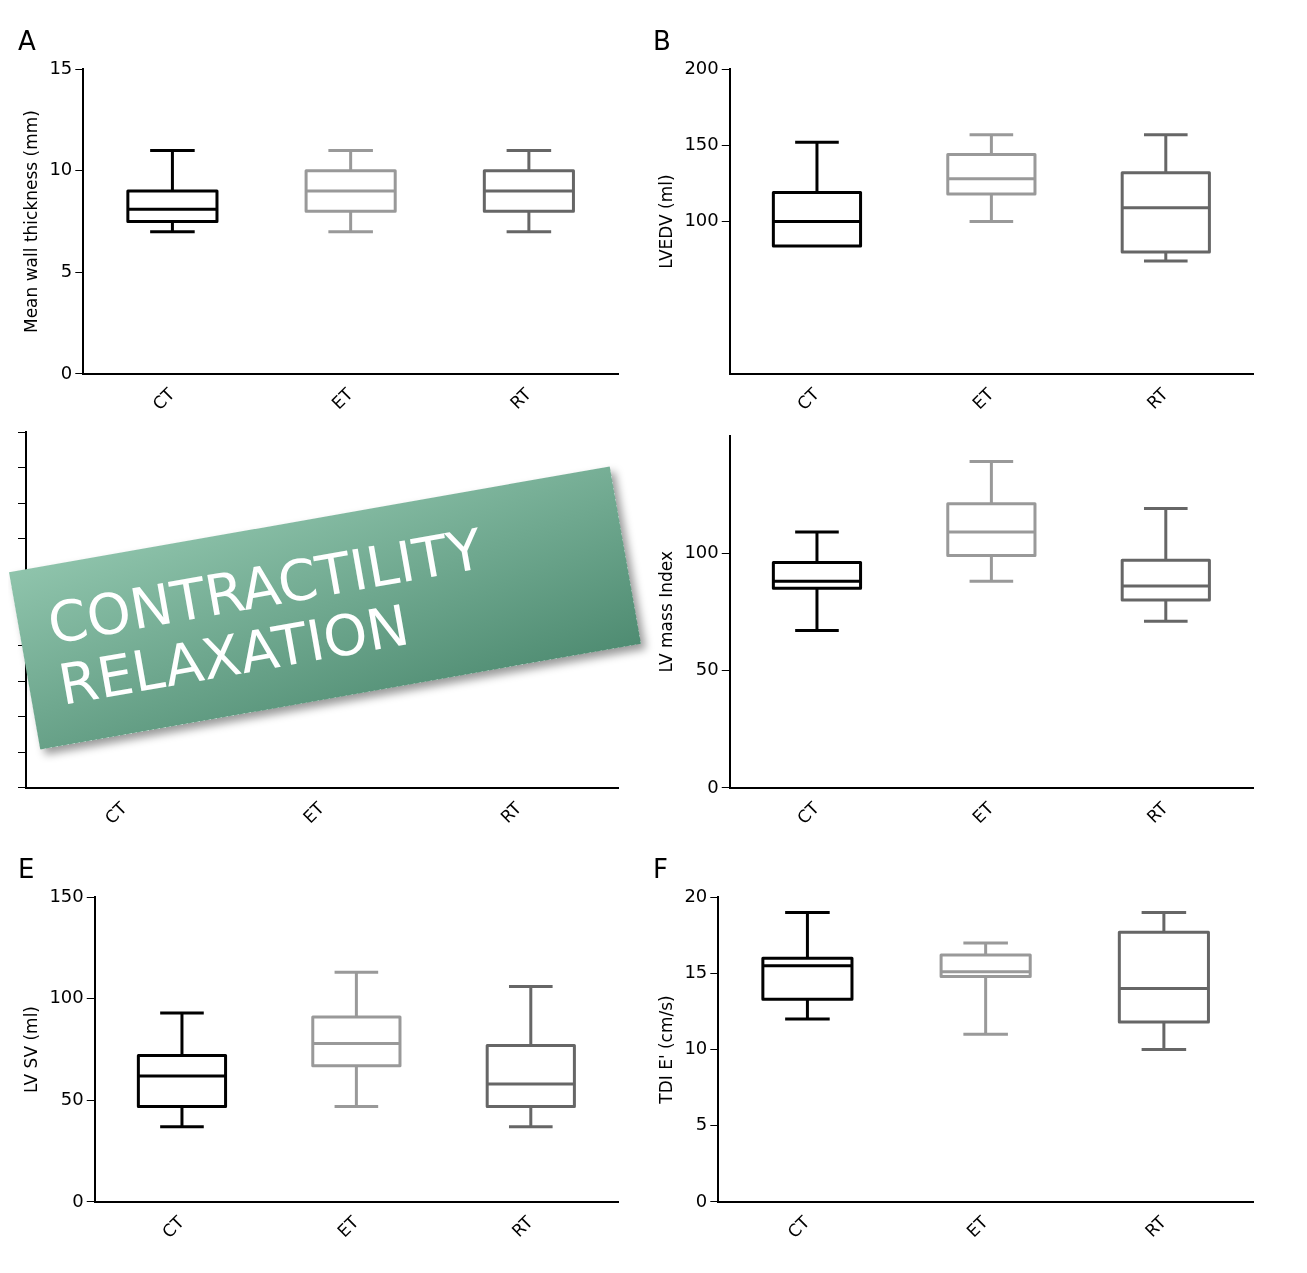  I want to click on y-axis-title: Mean wall thickness (mm), so click(30, 222).